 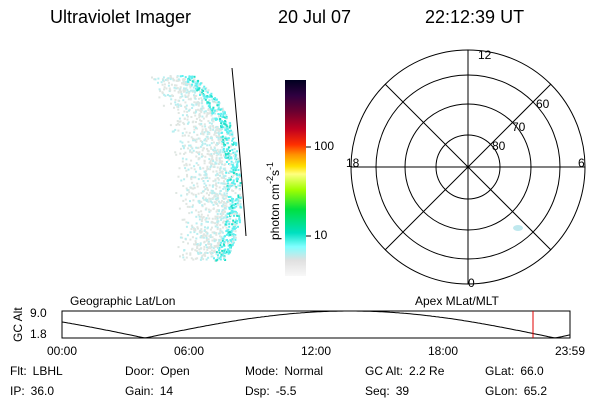 I want to click on field-label: IP:, so click(x=17, y=391).